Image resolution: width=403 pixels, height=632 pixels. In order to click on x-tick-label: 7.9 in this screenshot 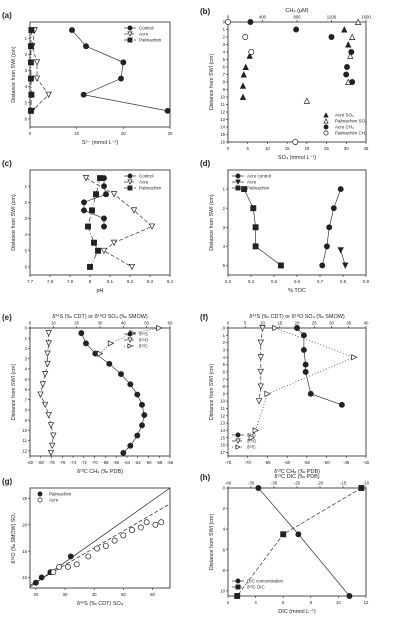, I will do `click(70, 281)`.